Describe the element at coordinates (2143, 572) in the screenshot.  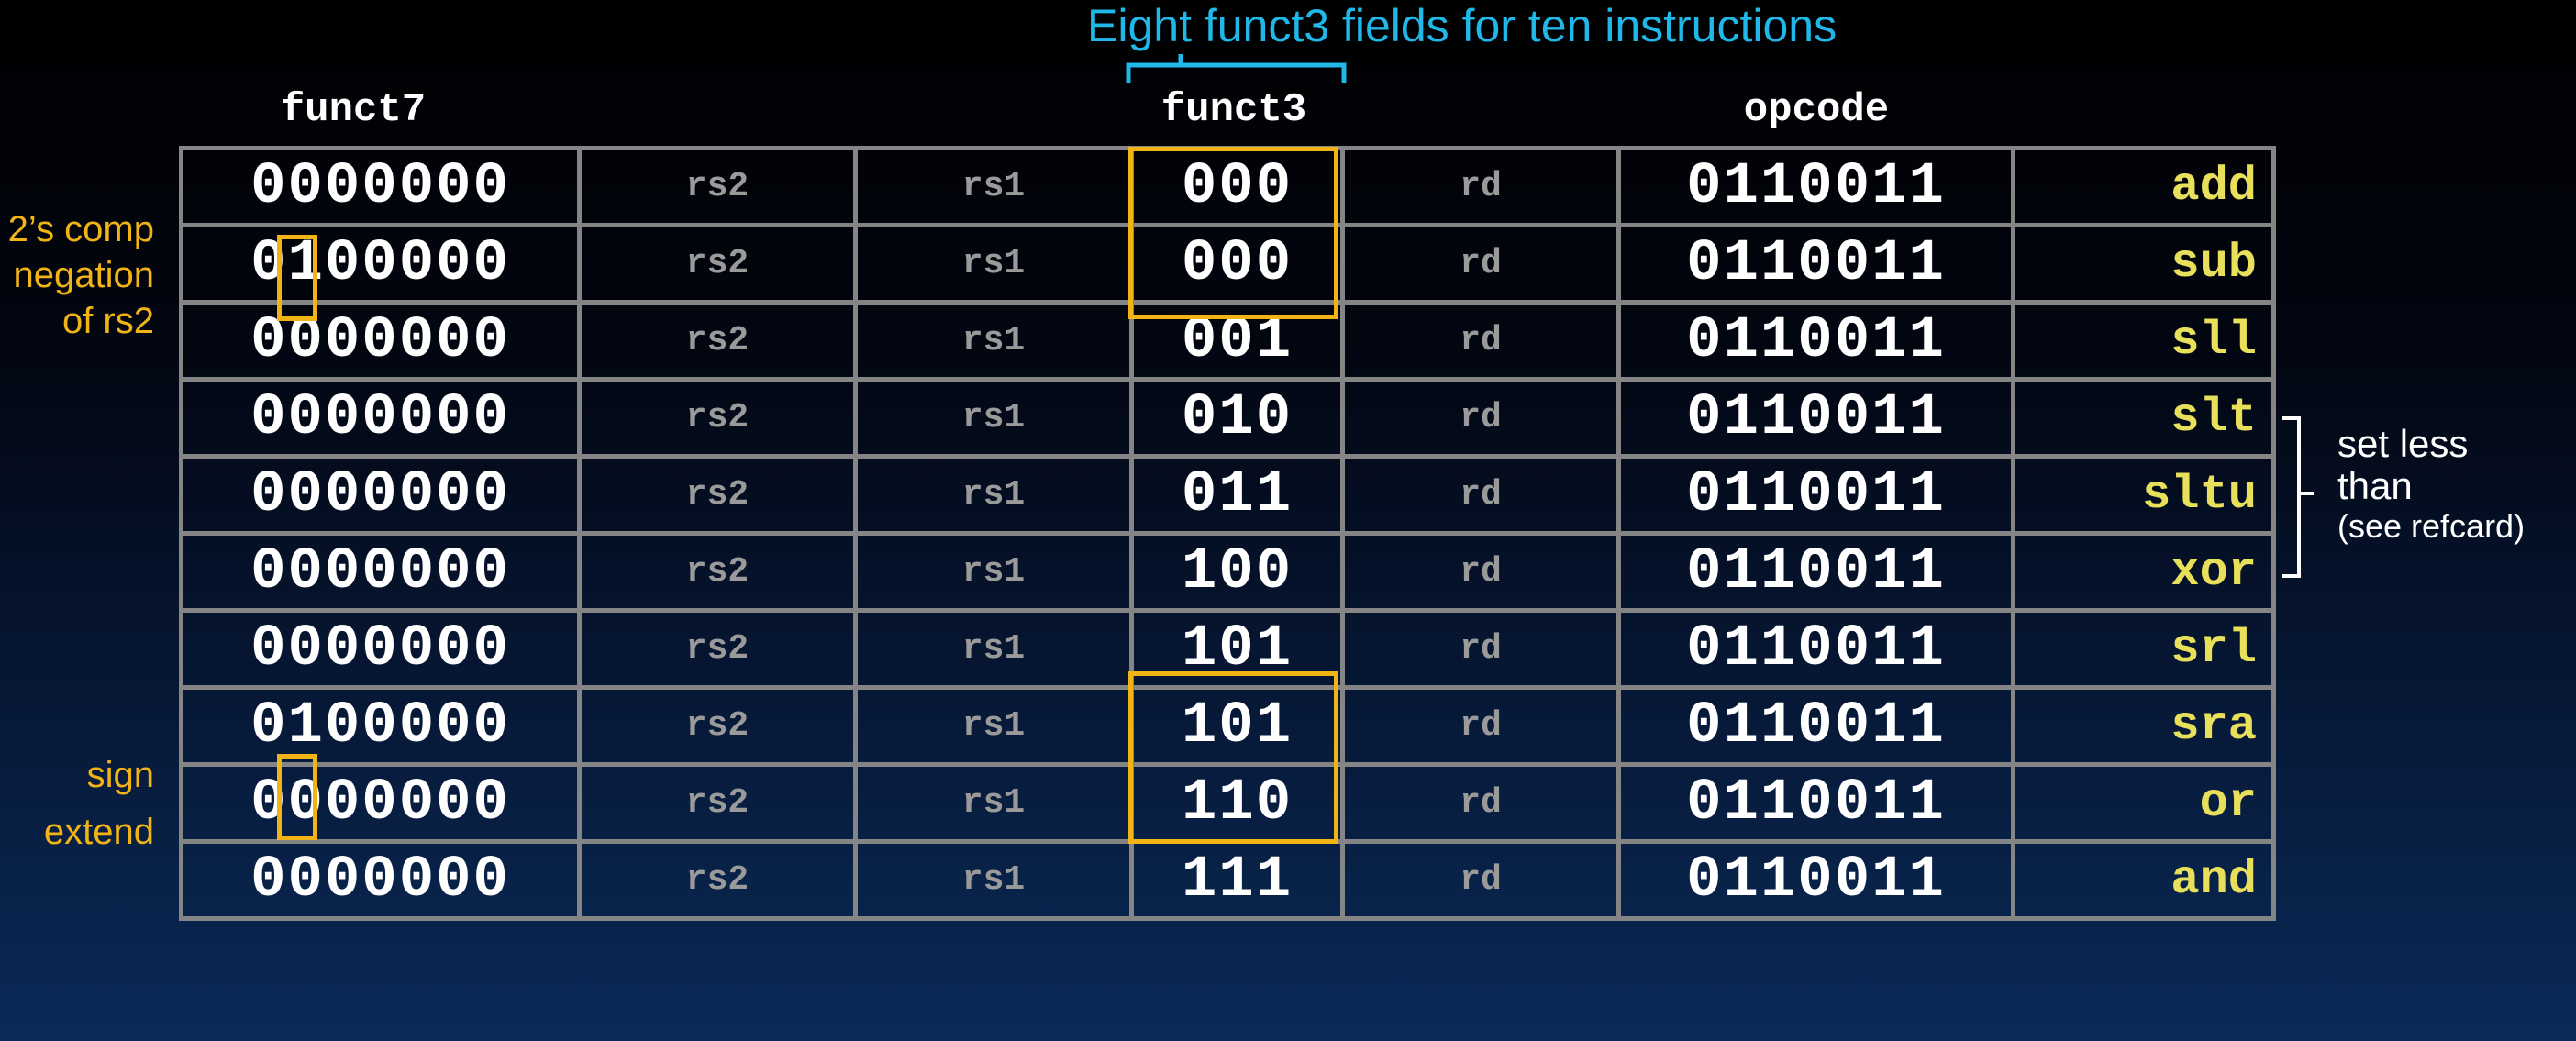
I see `instruction-name-cell: xor` at that location.